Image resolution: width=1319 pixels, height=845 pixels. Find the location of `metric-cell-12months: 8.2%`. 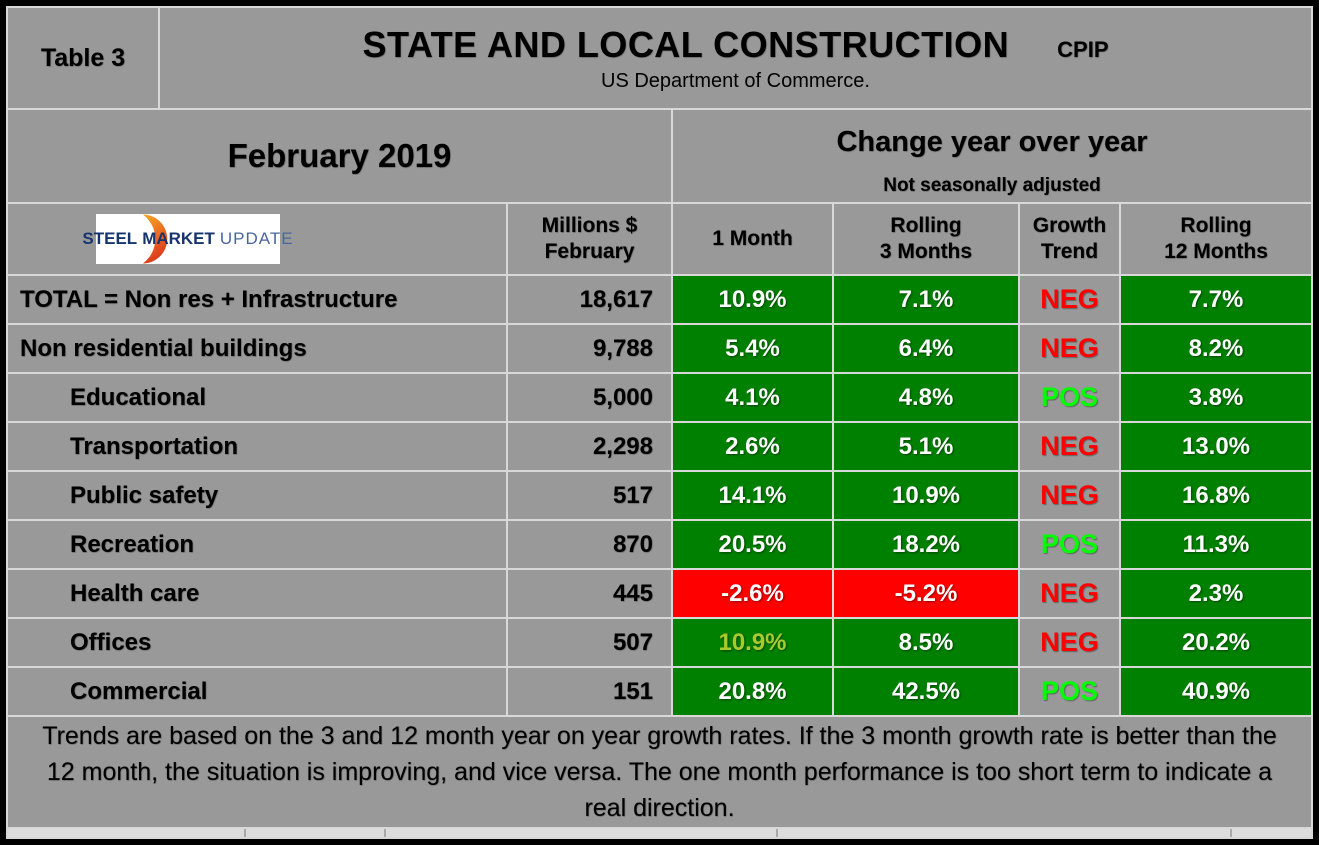

metric-cell-12months: 8.2% is located at coordinates (1216, 348).